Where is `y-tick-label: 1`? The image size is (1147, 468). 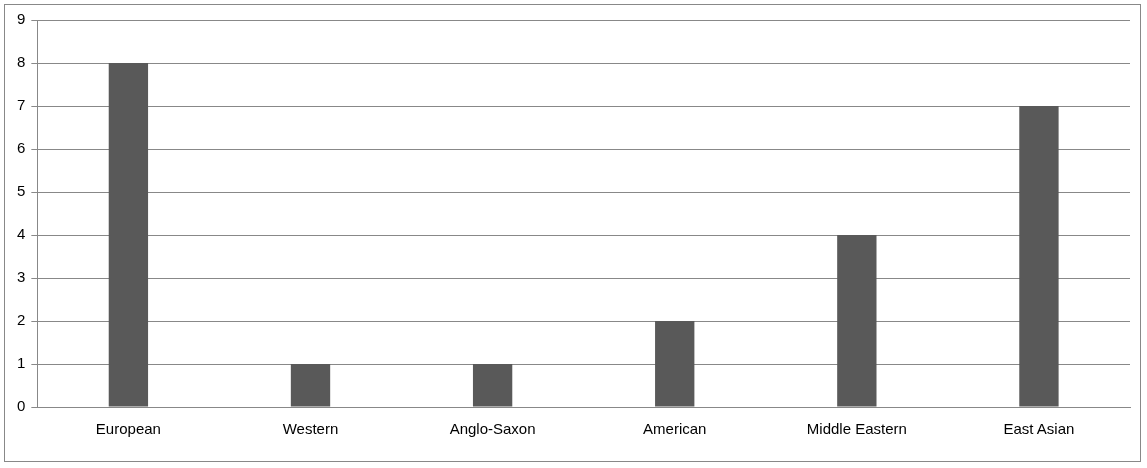
y-tick-label: 1 is located at coordinates (21, 363).